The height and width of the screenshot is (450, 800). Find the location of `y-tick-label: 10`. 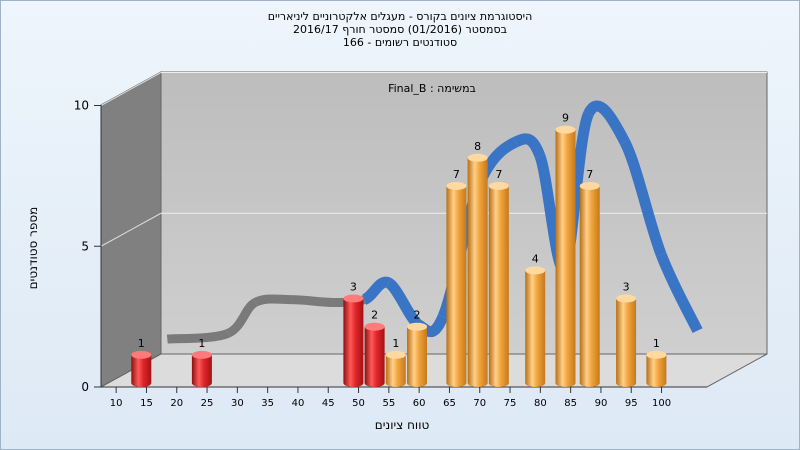

y-tick-label: 10 is located at coordinates (81, 106).